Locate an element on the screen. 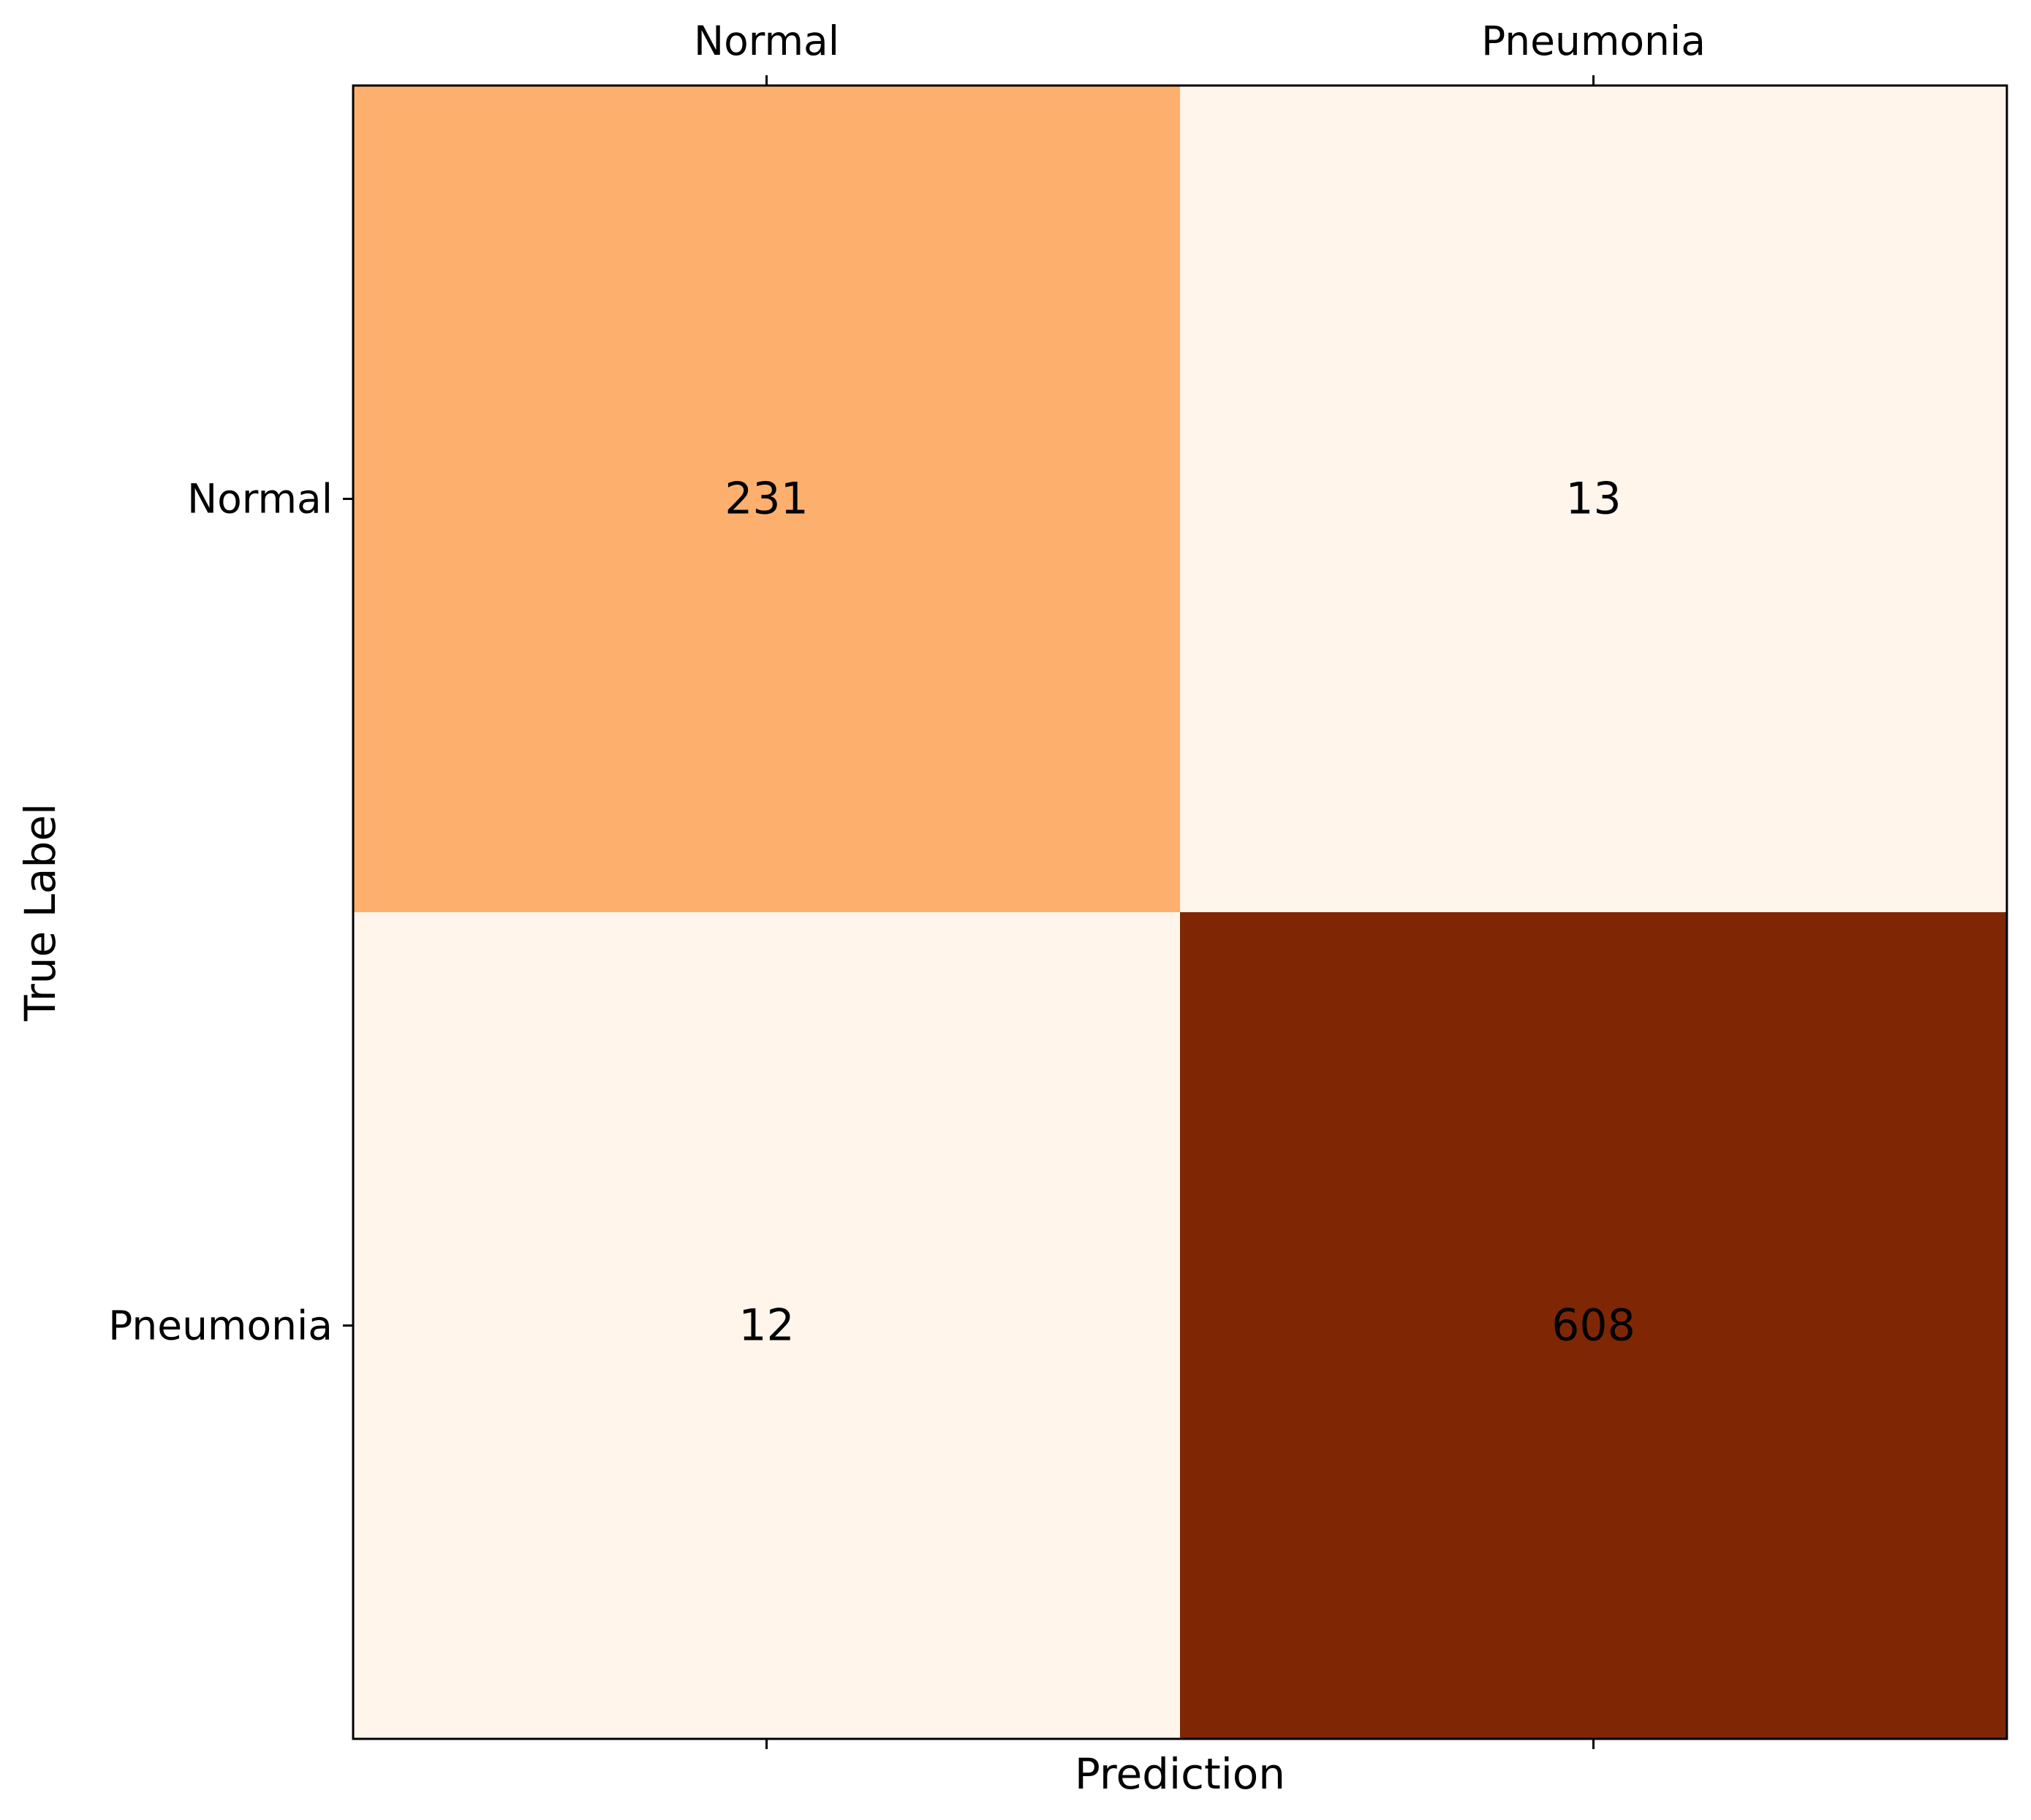  y-tick-label: Pneumonia is located at coordinates (220, 1326).